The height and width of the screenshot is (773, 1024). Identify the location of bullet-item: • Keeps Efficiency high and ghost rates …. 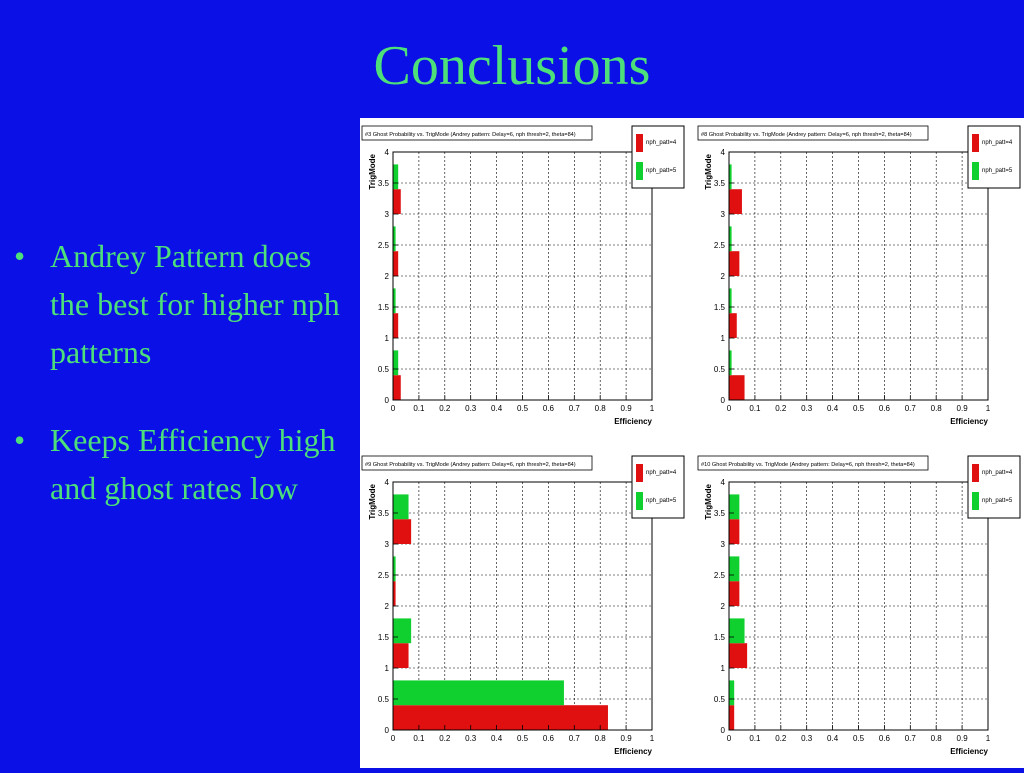
(179, 464).